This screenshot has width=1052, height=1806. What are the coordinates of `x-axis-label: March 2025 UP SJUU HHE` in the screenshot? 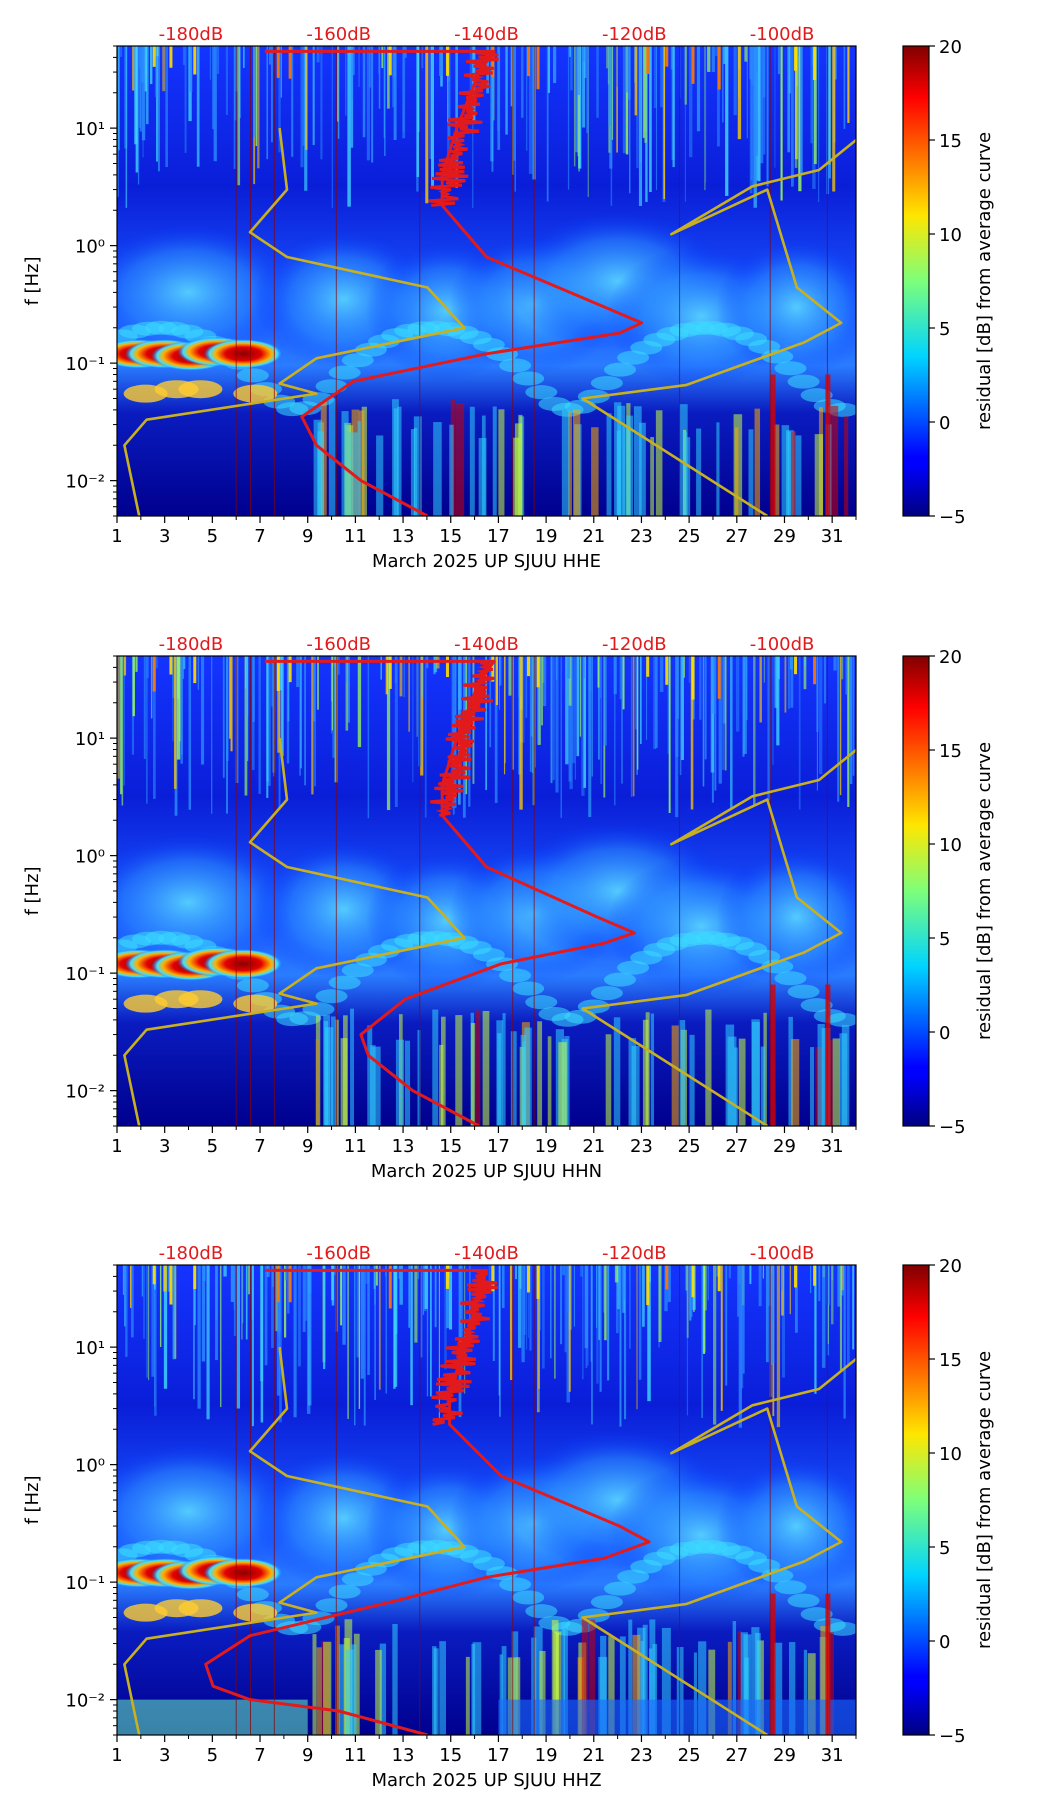 It's located at (486, 561).